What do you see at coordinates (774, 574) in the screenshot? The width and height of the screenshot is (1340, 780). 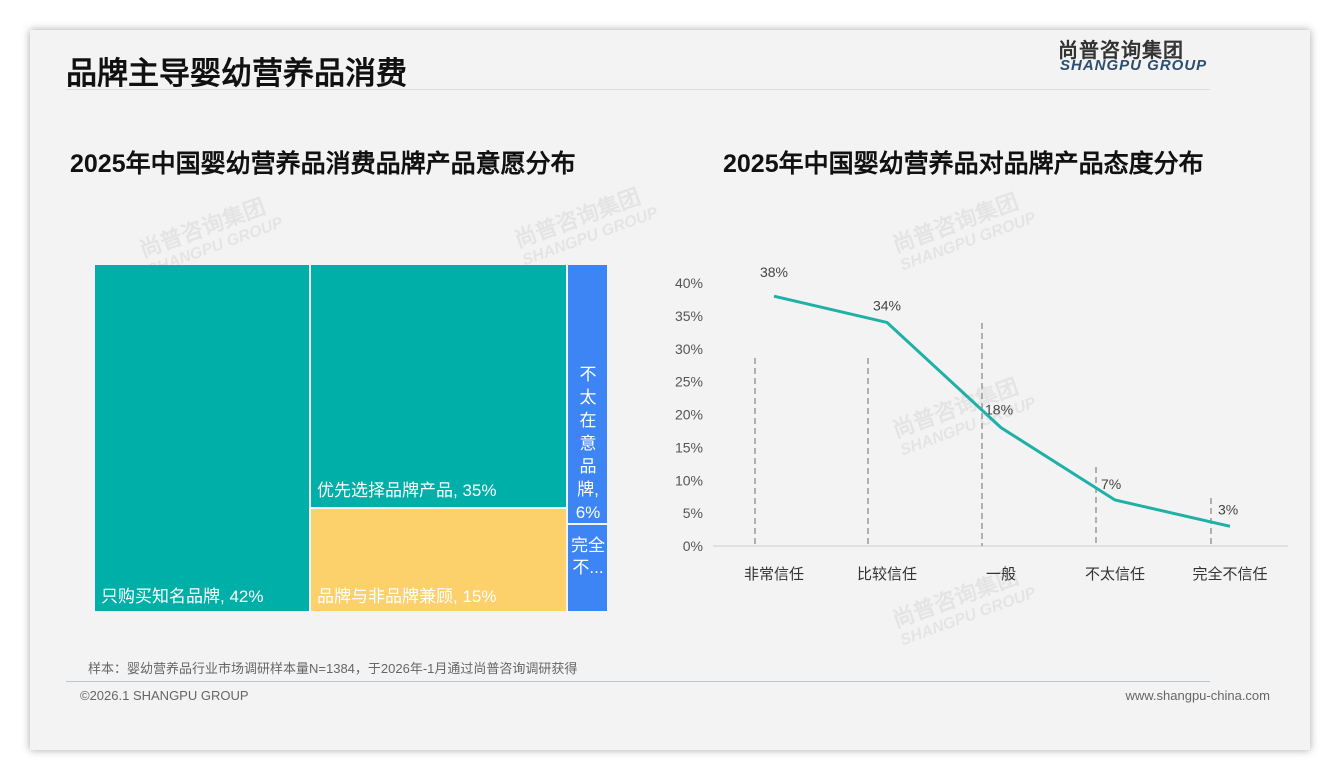 I see `x-tick-label: 非常信任` at bounding box center [774, 574].